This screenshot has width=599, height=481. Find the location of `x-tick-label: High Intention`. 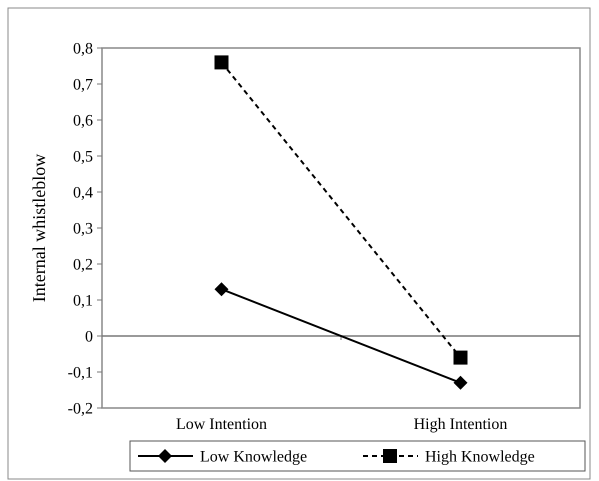

x-tick-label: High Intention is located at coordinates (461, 424).